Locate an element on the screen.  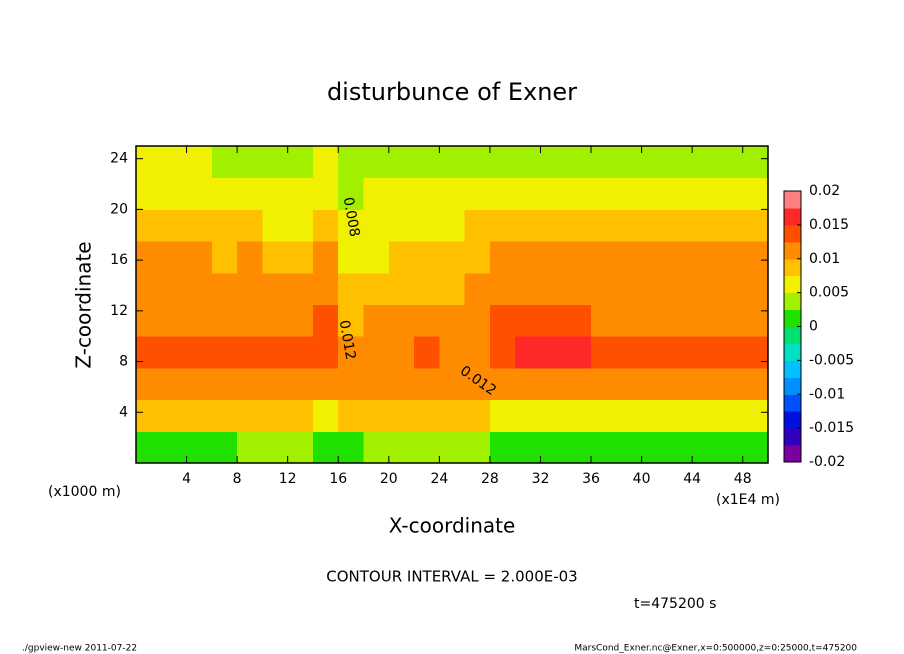
contour-interval: CONTOUR INTERVAL = 2.000E-03 is located at coordinates (451, 577).